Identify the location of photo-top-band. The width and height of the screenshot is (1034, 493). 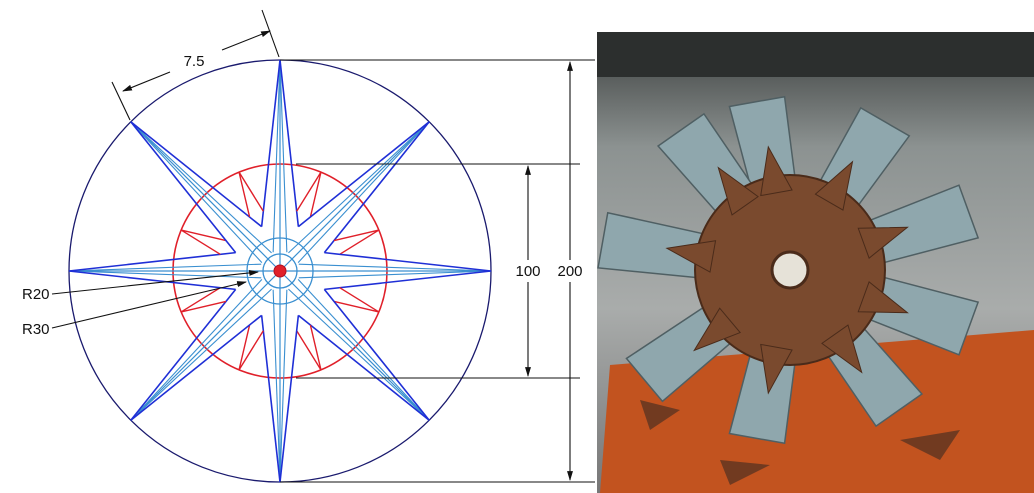
(815, 54).